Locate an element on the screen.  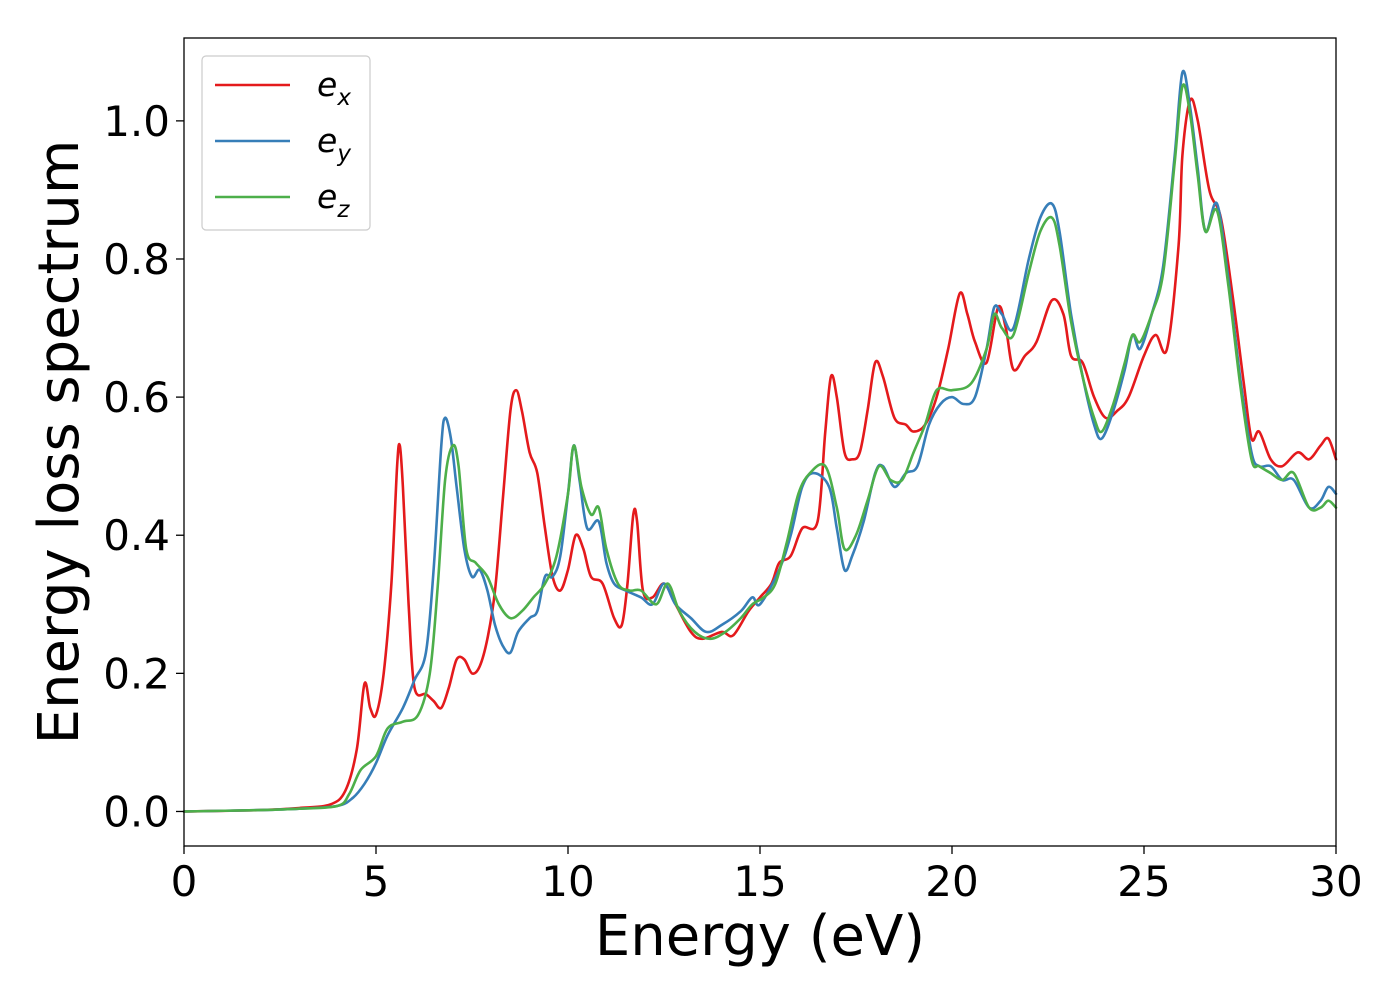
x-axis: 0 5 10 15 20 25 30 is located at coordinates (767, 876).